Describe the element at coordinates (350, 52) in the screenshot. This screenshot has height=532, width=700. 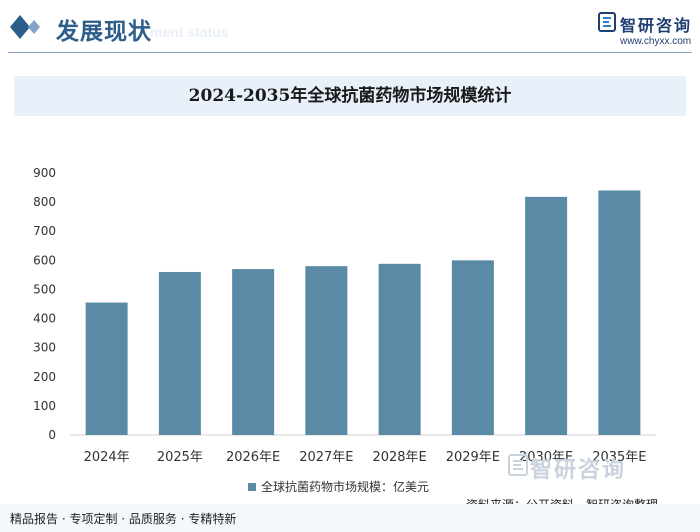
I see `header-divider` at that location.